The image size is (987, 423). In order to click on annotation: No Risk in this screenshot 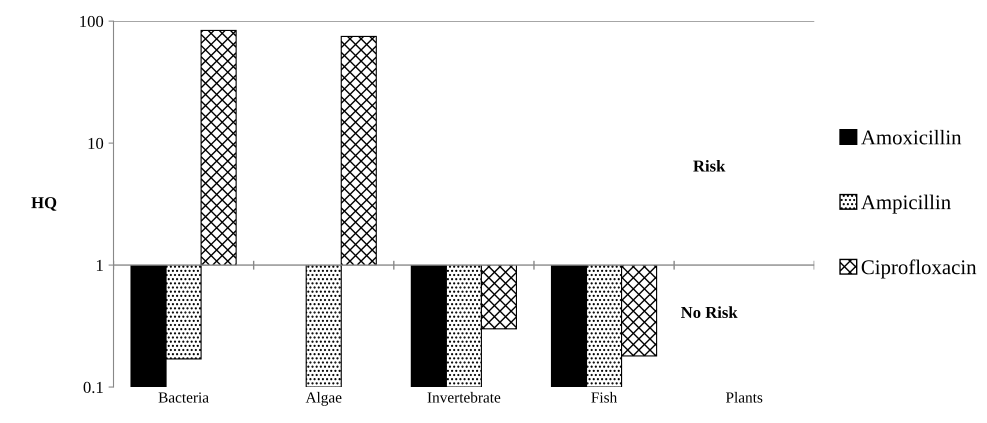, I will do `click(709, 312)`.